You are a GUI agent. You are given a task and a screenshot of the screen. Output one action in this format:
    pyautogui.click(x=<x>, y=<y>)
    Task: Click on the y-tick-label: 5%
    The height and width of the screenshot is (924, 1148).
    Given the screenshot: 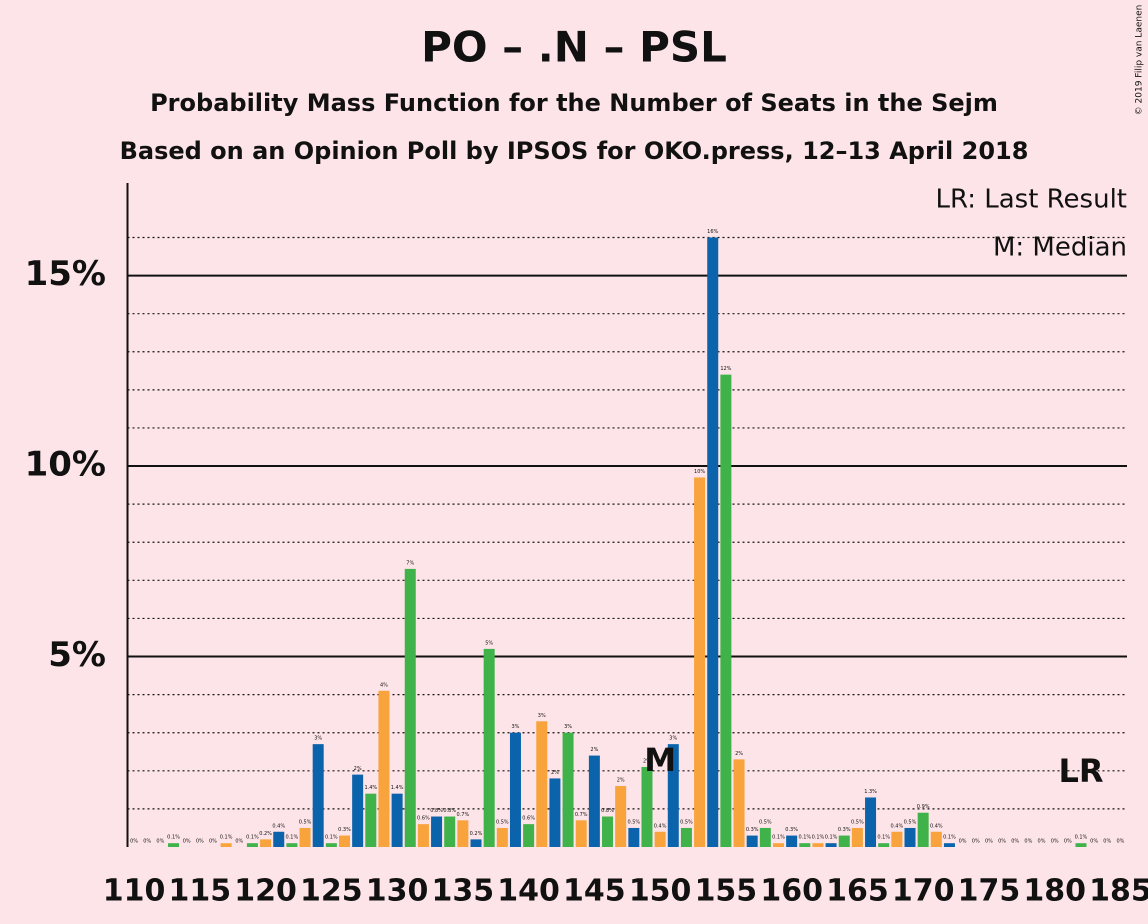 What is the action you would take?
    pyautogui.click(x=77, y=655)
    